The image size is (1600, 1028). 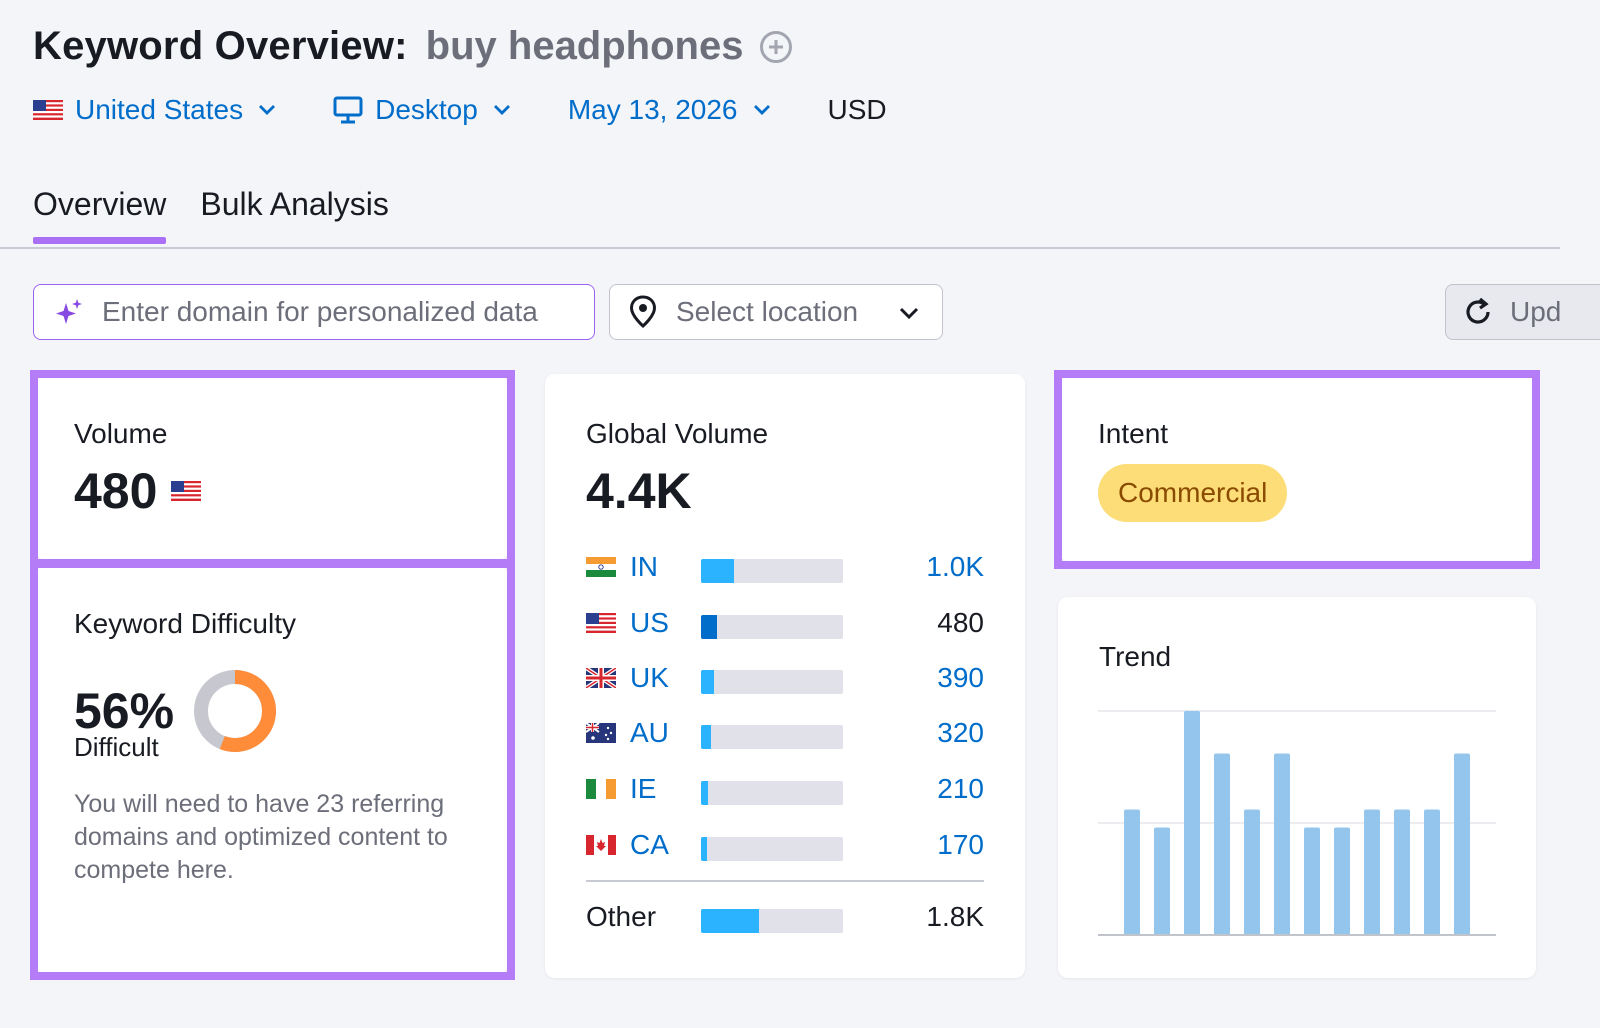 I want to click on date-label: May 13, 2026, so click(x=652, y=109).